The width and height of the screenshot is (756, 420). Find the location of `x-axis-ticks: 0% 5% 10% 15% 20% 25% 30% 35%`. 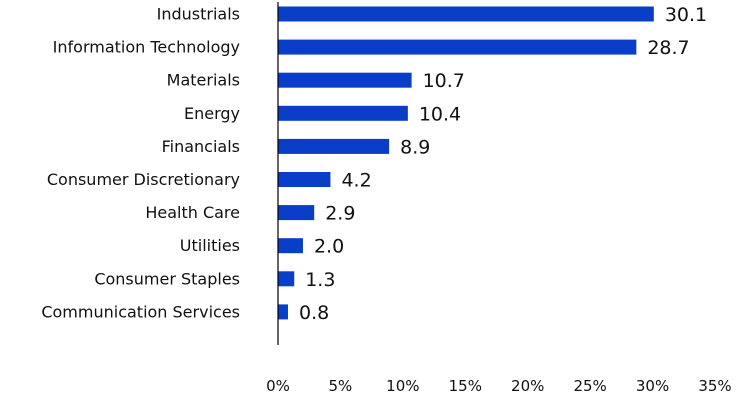

x-axis-ticks: 0% 5% 10% 15% 20% 25% 30% 35% is located at coordinates (499, 386).